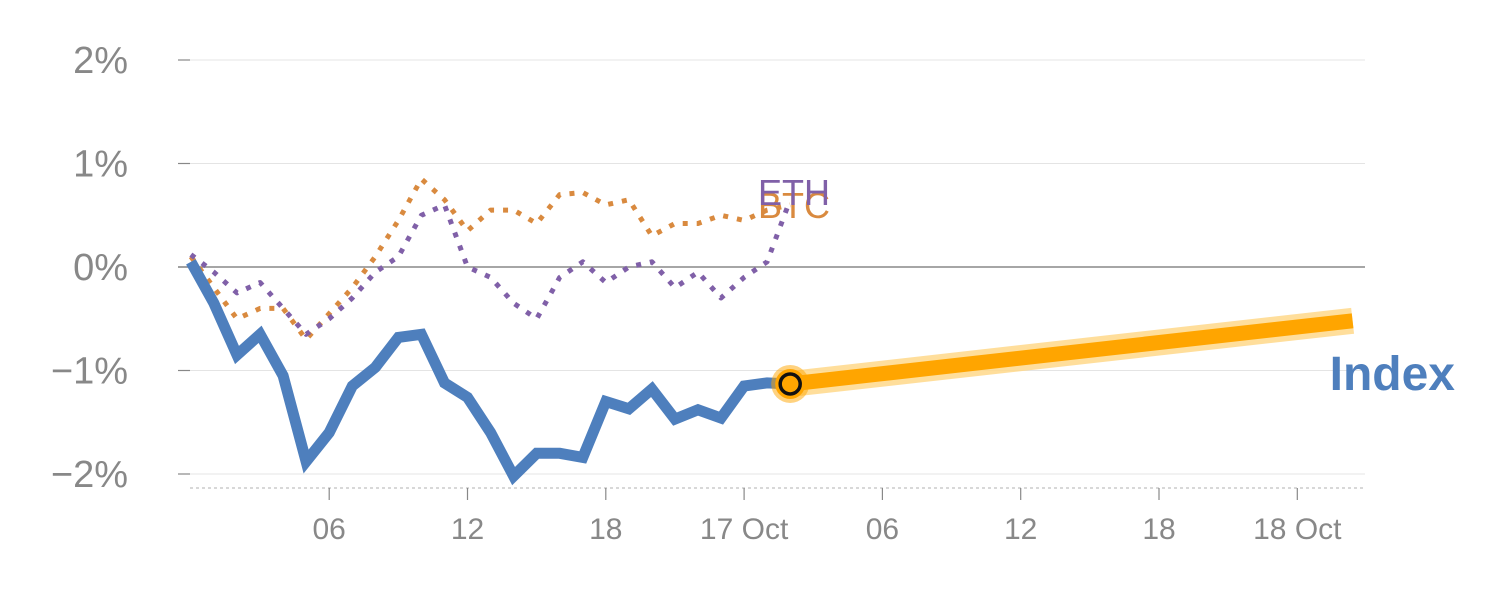 Image resolution: width=1500 pixels, height=600 pixels. Describe the element at coordinates (1071, 352) in the screenshot. I see `projection-line` at that location.